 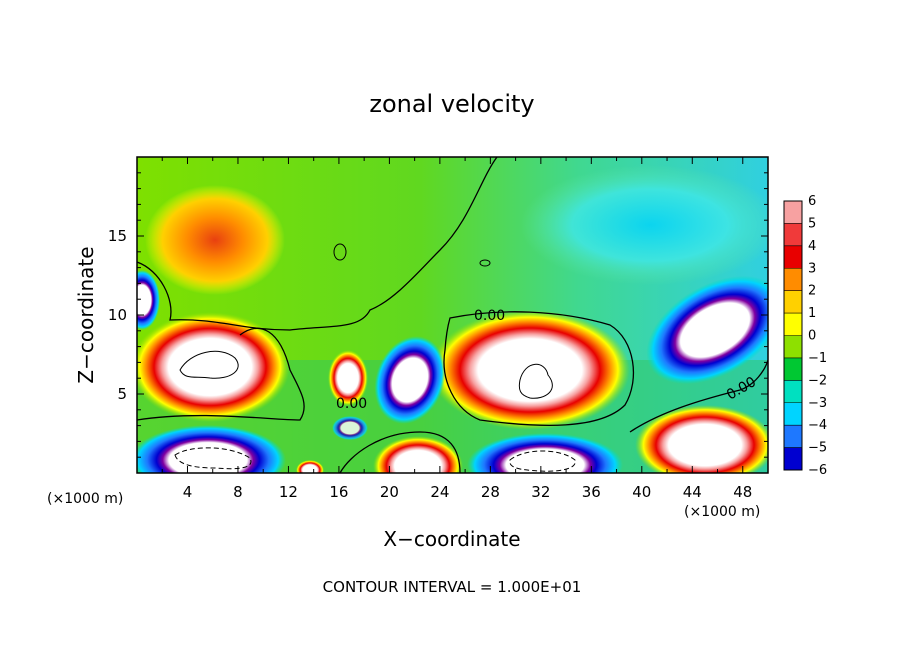 What do you see at coordinates (451, 539) in the screenshot?
I see `x-axis-label: X−coordinate` at bounding box center [451, 539].